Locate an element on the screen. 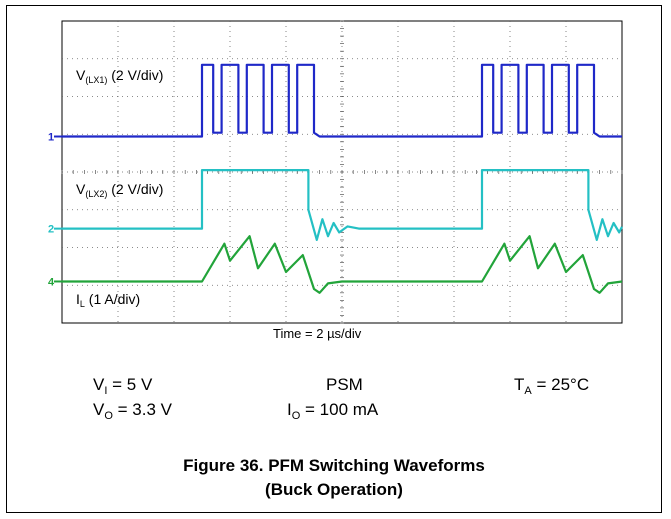 Image resolution: width=671 pixels, height=519 pixels. figure-caption-title: Figure 36. PFM Switching Waveforms is located at coordinates (334, 465).